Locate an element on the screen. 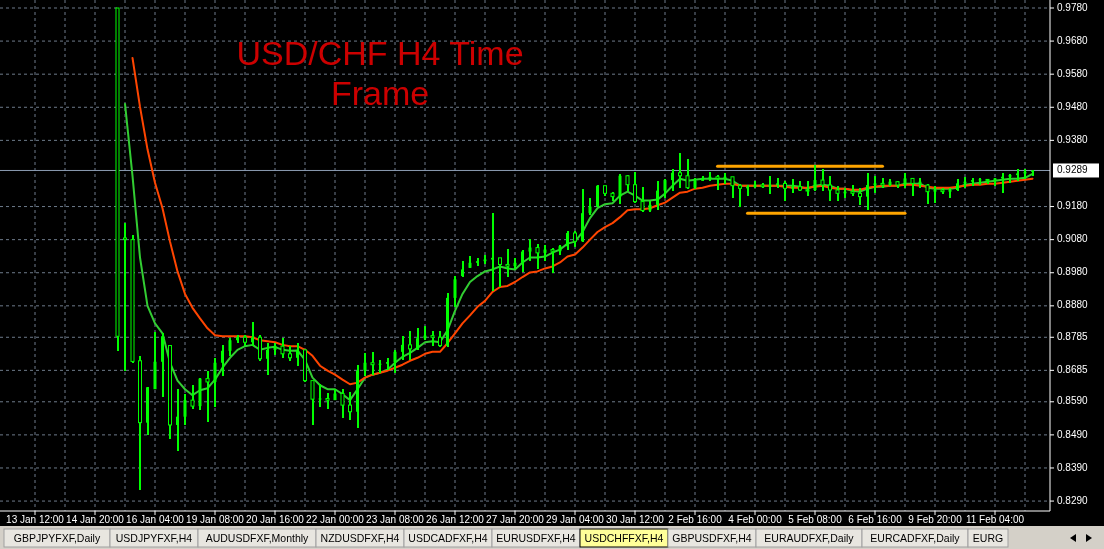 The height and width of the screenshot is (549, 1104). ref-line-label: 0.9289 is located at coordinates (1073, 170).